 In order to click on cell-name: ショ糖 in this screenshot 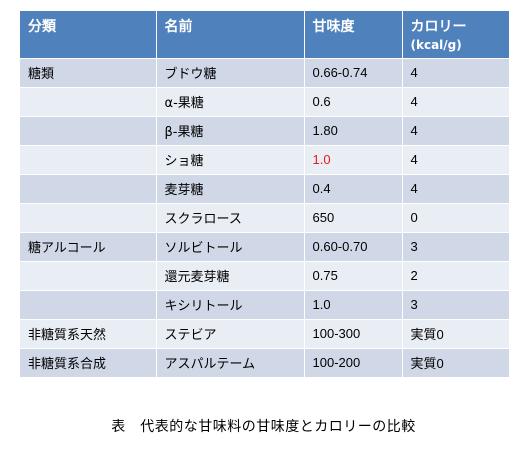, I will do `click(230, 160)`.